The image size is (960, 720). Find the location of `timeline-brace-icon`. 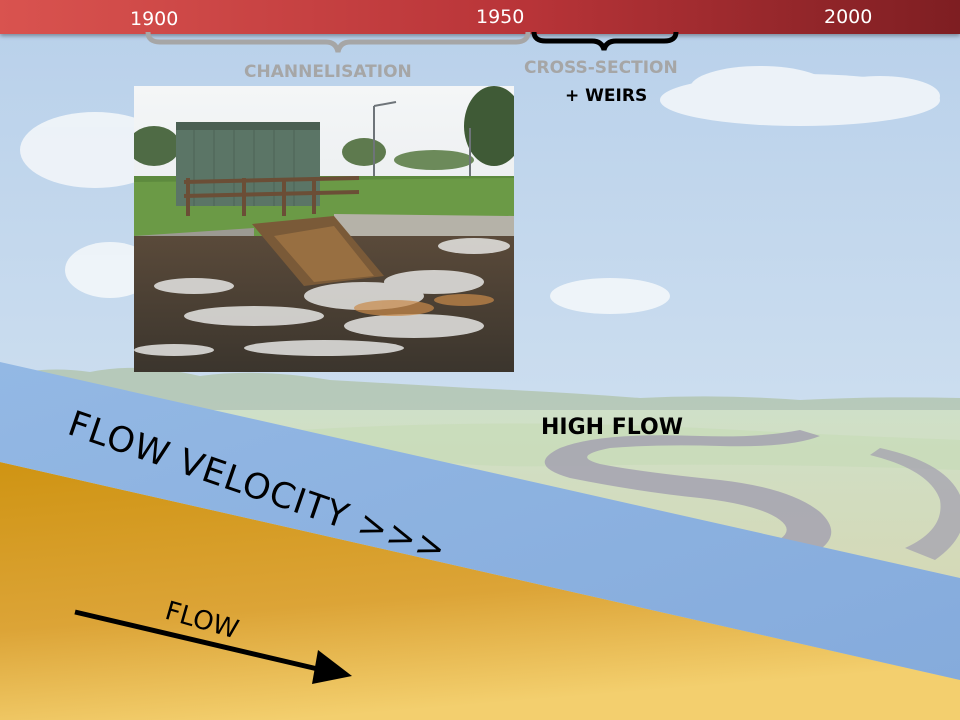

timeline-brace-icon is located at coordinates (412, 42).